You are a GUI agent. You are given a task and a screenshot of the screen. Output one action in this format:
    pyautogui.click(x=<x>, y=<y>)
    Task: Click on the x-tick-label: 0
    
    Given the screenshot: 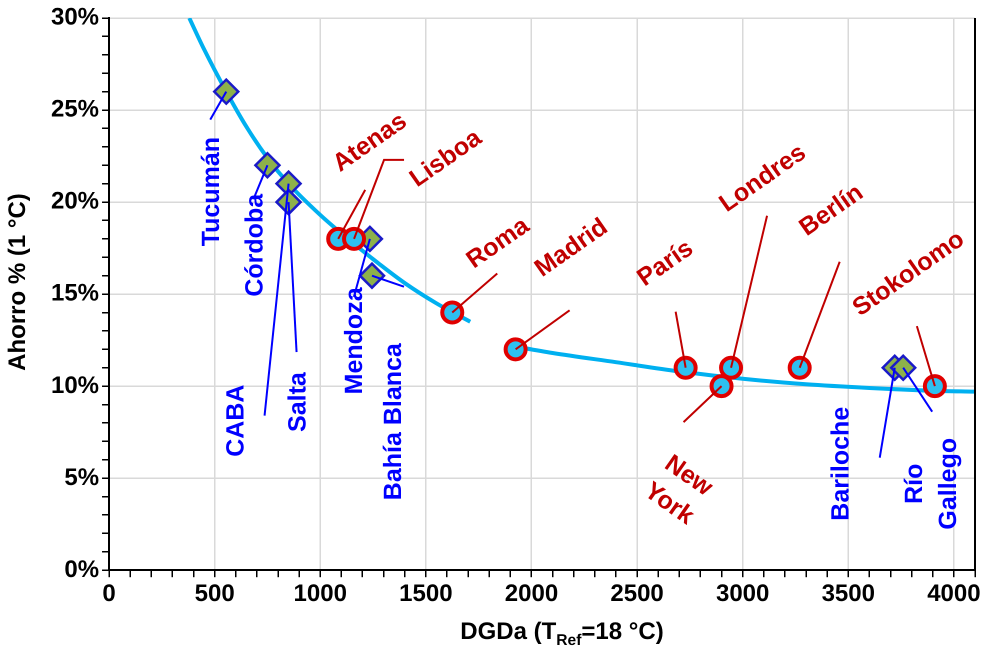 What is the action you would take?
    pyautogui.click(x=109, y=594)
    